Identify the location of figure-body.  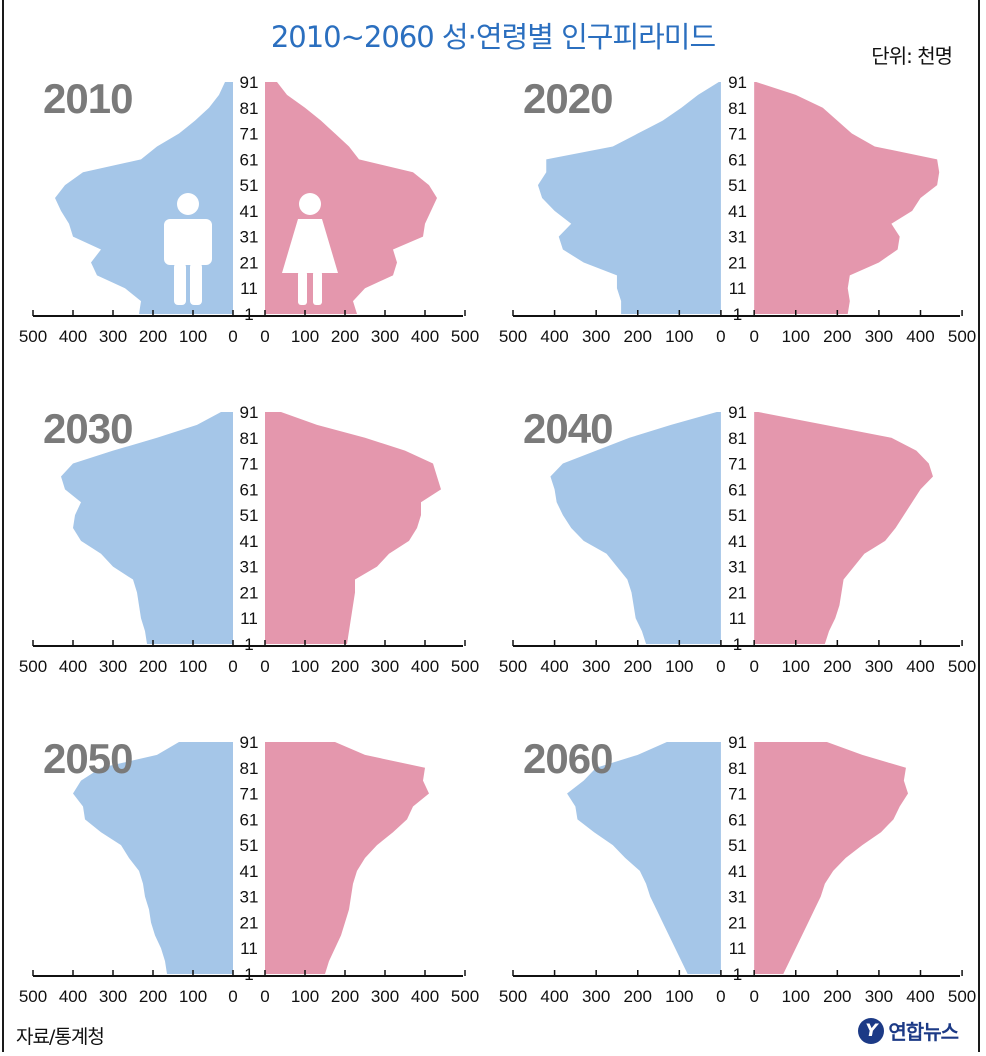
(188, 242).